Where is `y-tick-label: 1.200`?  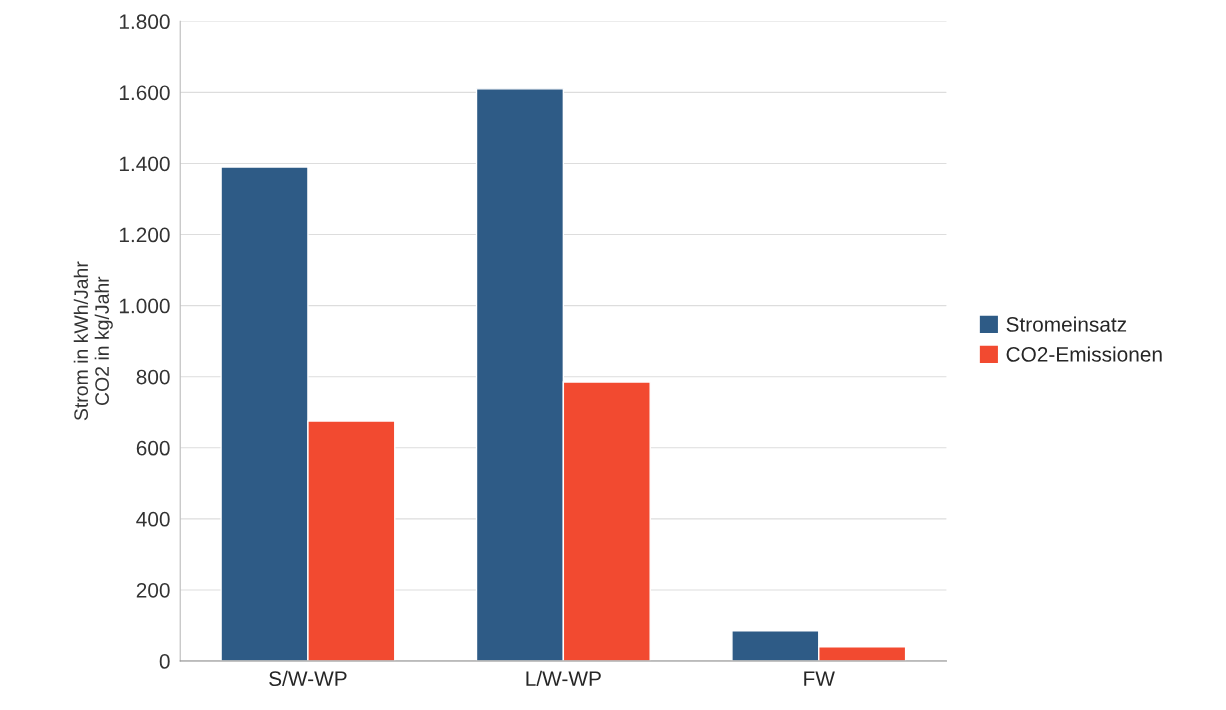
y-tick-label: 1.200 is located at coordinates (144, 235).